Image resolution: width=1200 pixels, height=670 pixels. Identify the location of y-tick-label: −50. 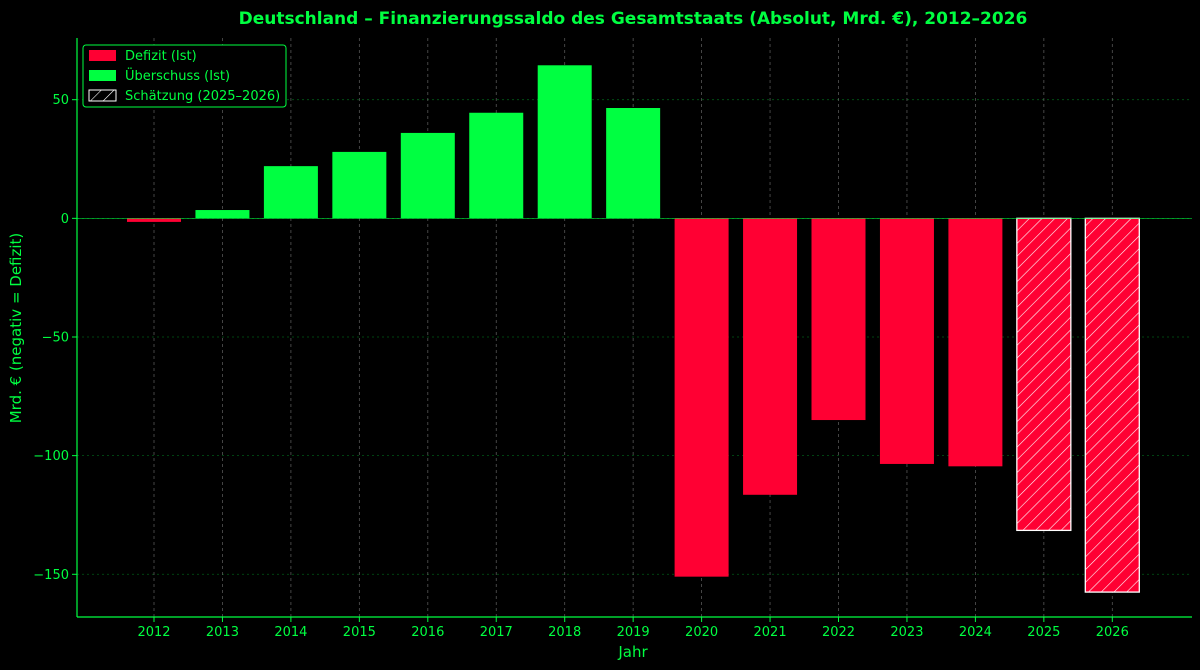
(55, 337).